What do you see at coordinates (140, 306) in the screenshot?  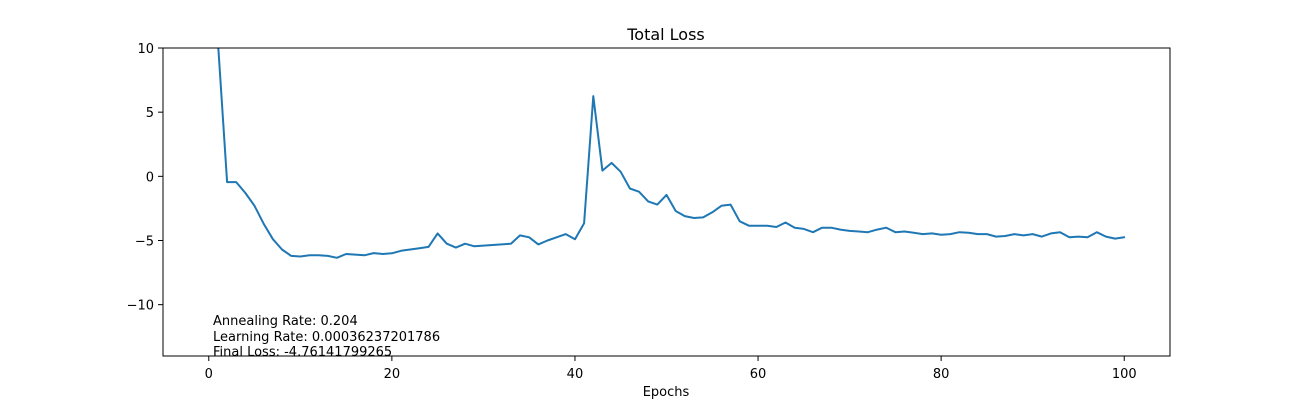 I see `y-tick-label: −10` at bounding box center [140, 306].